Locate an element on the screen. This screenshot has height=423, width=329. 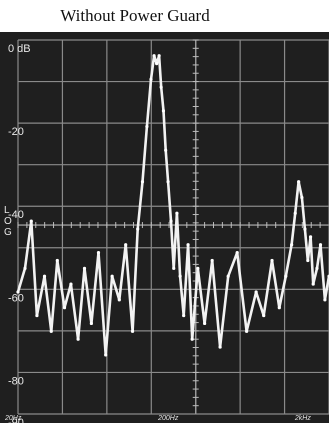
y-tick-label: 0 dB is located at coordinates (19, 49).